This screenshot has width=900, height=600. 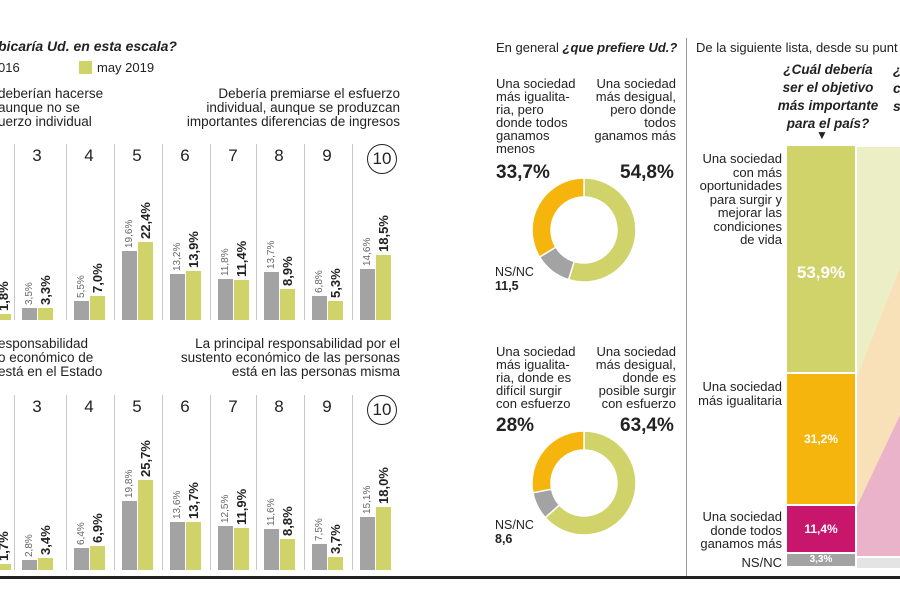 What do you see at coordinates (757, 172) in the screenshot?
I see `stack-label-line: con más` at bounding box center [757, 172].